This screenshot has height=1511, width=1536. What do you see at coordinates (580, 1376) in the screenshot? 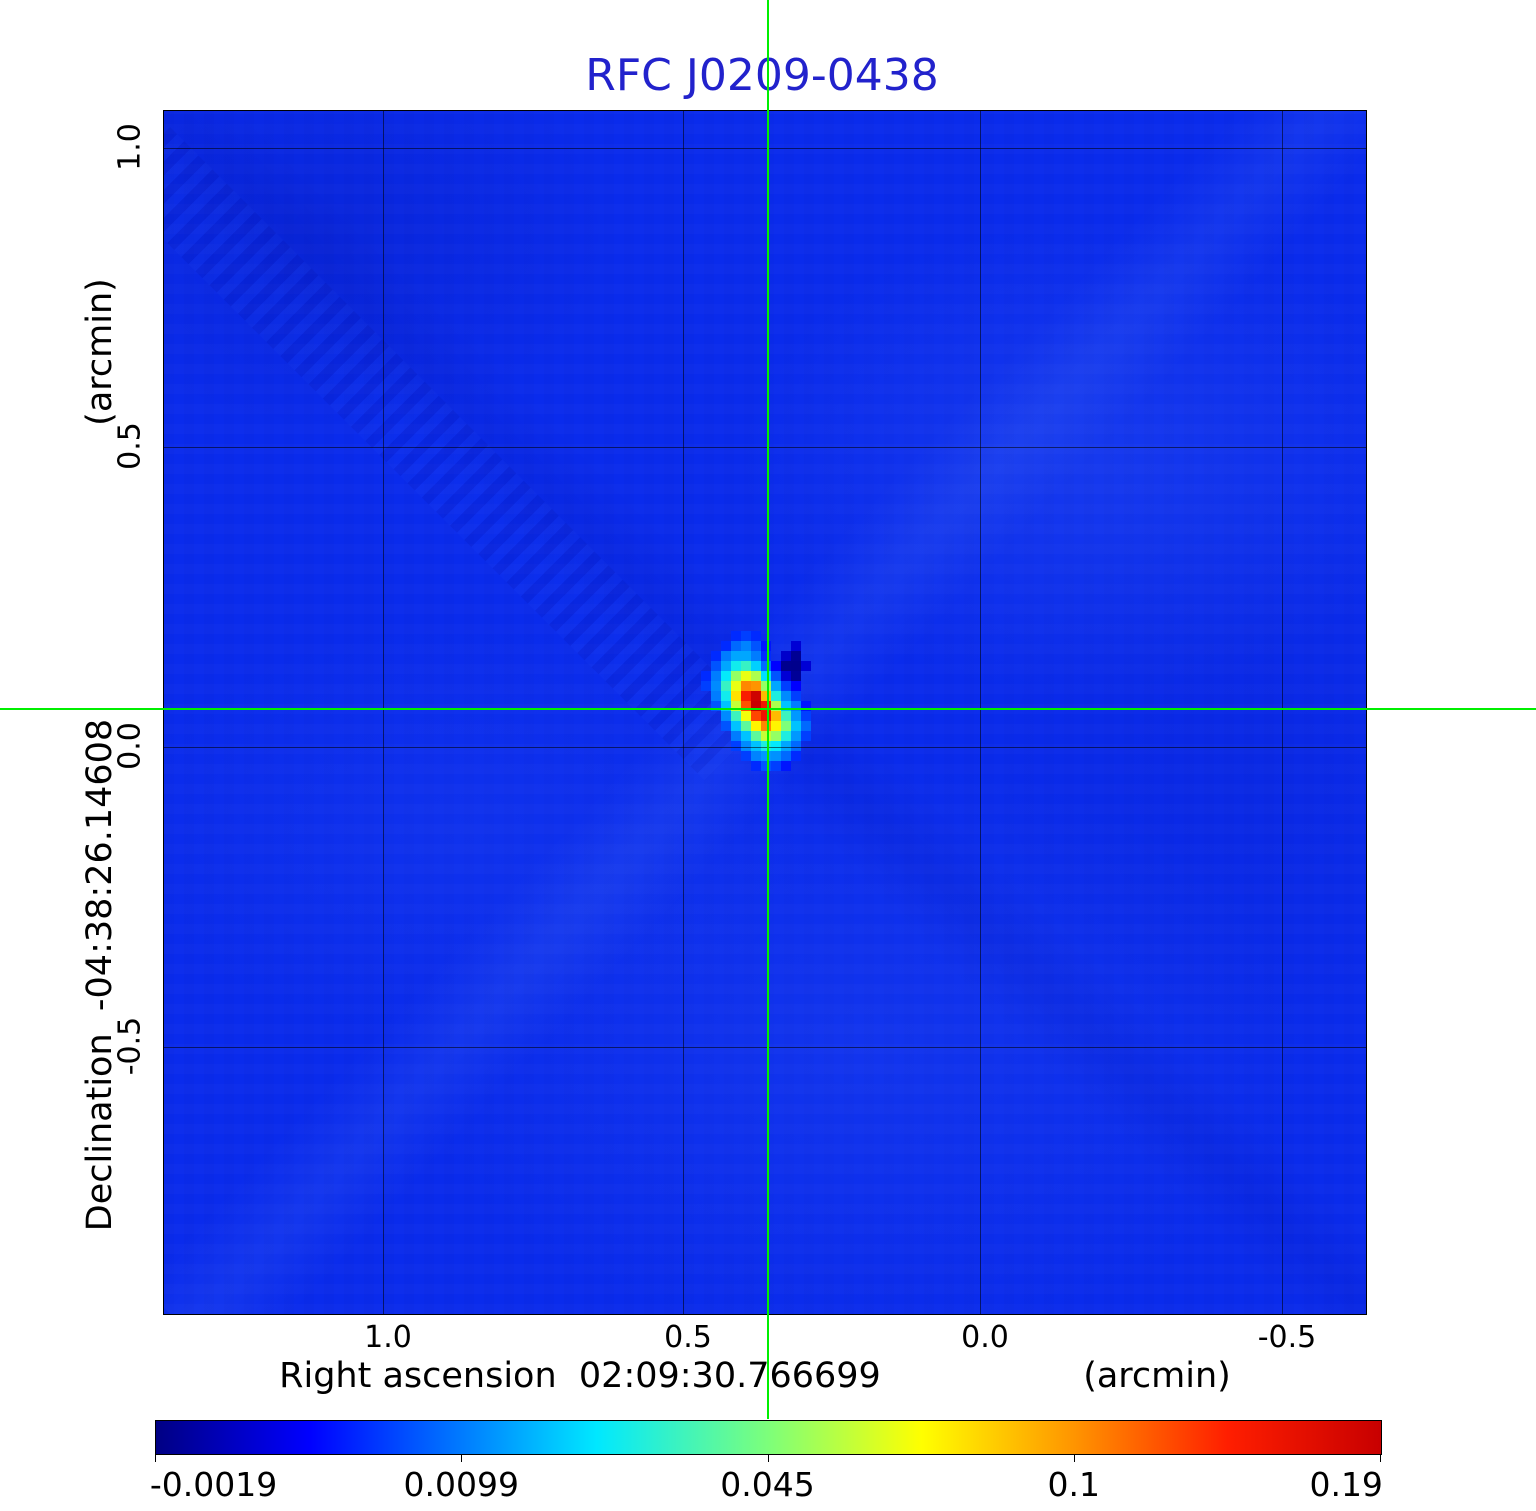
I see `x-axis-title: Right ascension 02:09:30.766699` at bounding box center [580, 1376].